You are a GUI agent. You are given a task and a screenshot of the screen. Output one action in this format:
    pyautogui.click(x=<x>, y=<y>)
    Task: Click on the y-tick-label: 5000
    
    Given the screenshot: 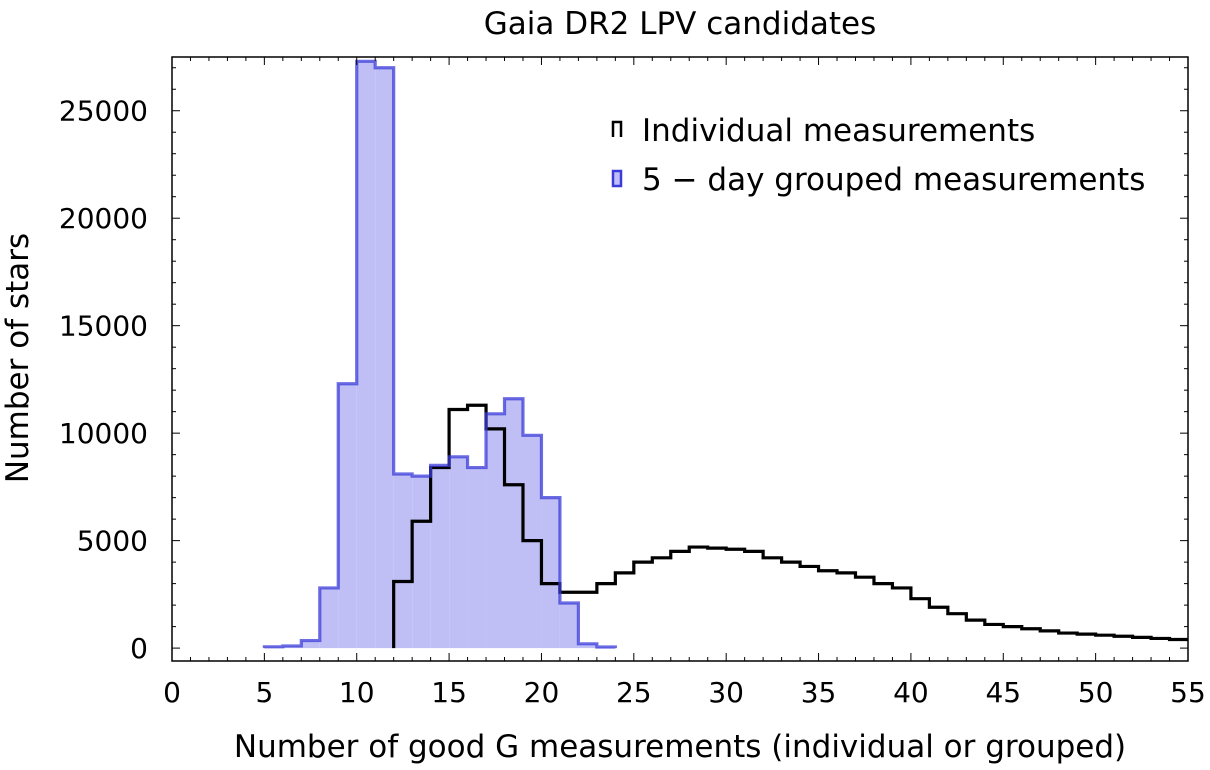 What is the action you would take?
    pyautogui.click(x=112, y=541)
    